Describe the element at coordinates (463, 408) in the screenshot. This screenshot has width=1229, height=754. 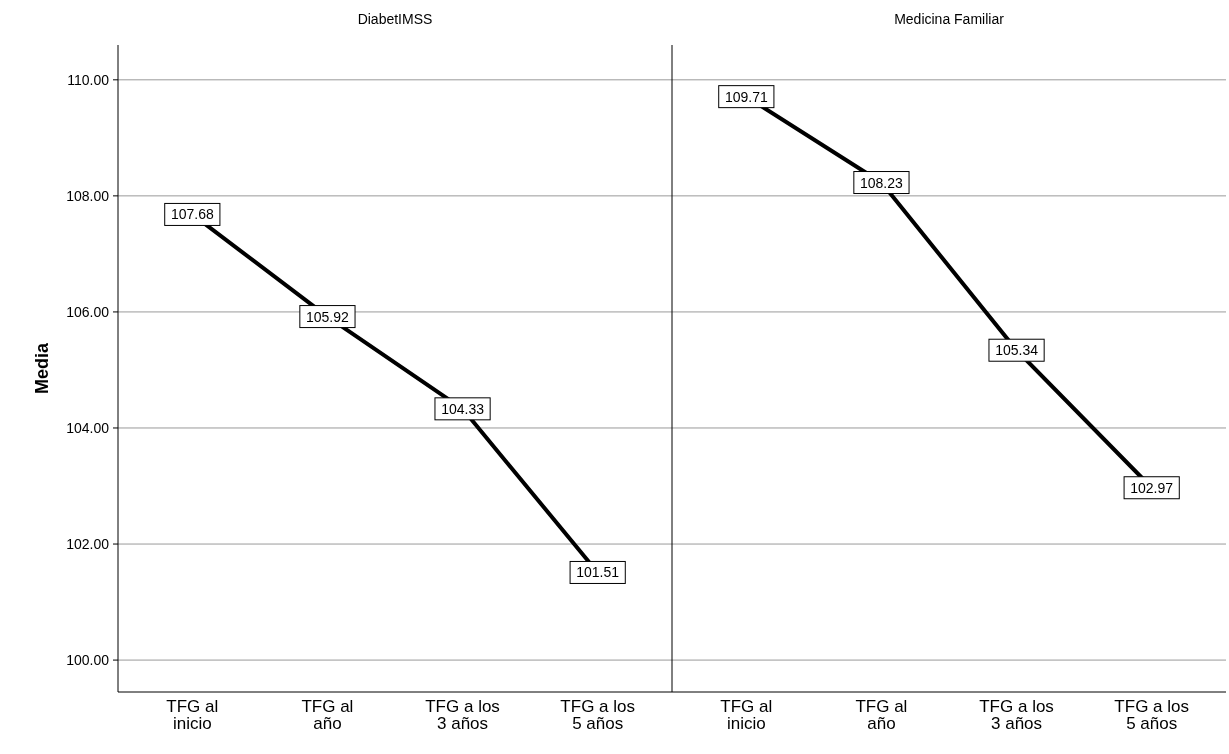
I see `data-label: 104.33` at that location.